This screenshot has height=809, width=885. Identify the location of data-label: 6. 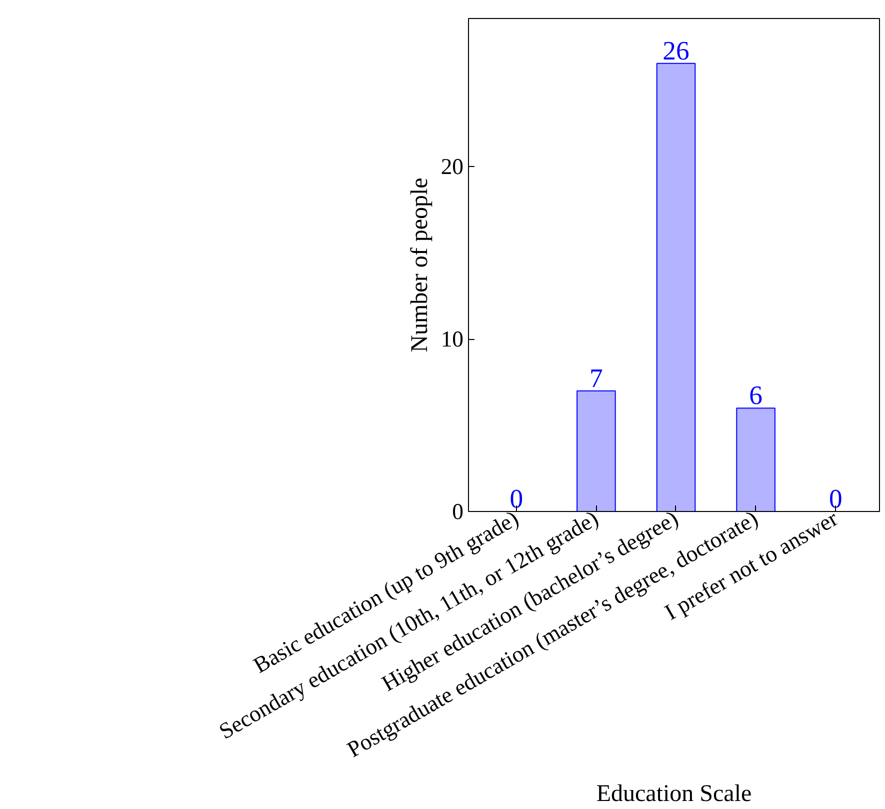
(755, 395).